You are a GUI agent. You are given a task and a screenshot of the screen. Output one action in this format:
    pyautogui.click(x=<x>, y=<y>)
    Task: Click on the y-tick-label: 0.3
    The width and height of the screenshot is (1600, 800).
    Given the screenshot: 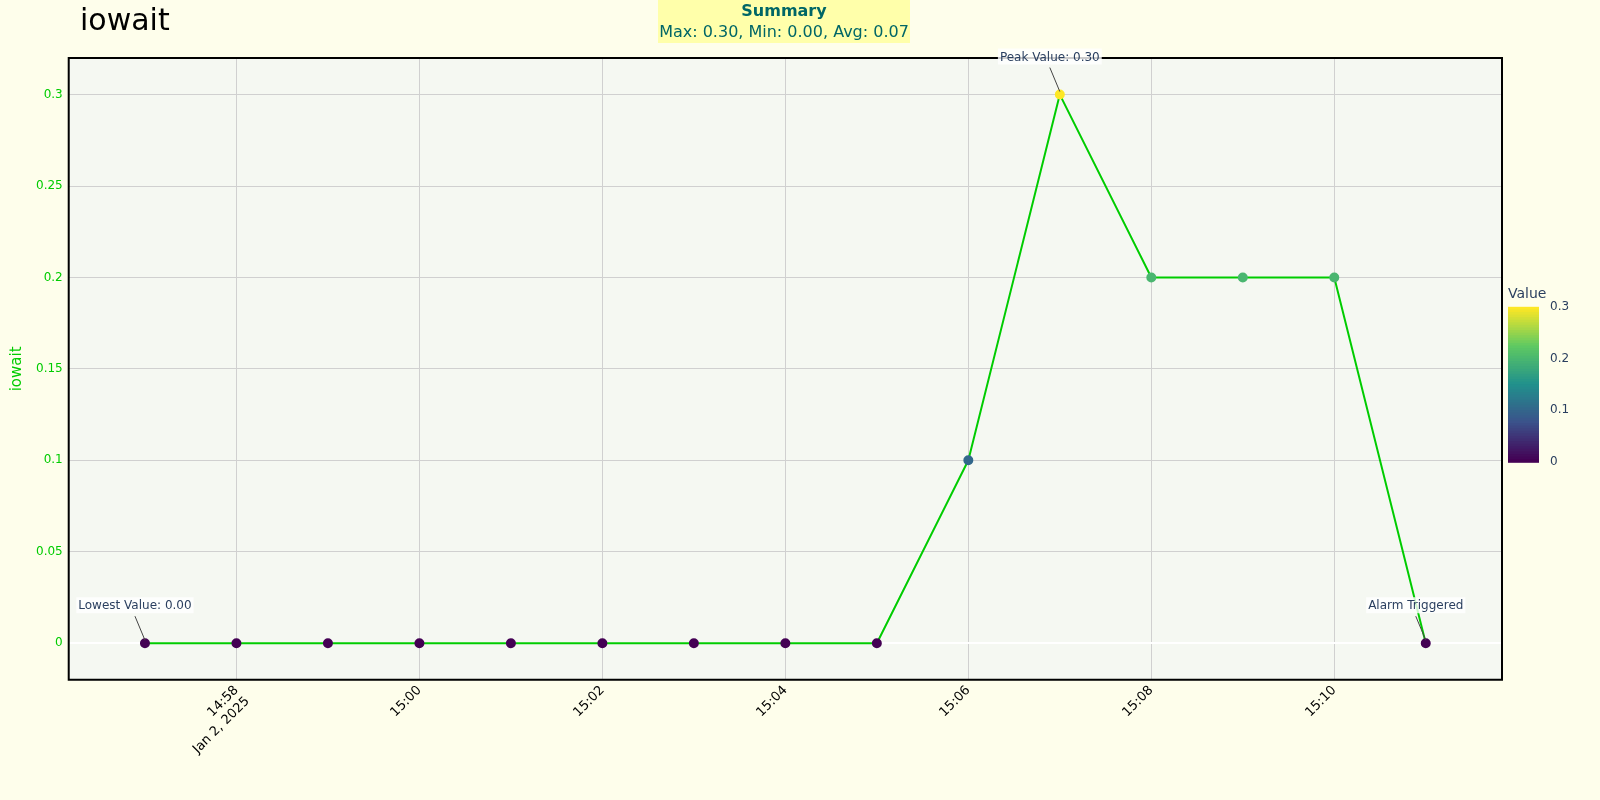 What is the action you would take?
    pyautogui.click(x=53, y=93)
    